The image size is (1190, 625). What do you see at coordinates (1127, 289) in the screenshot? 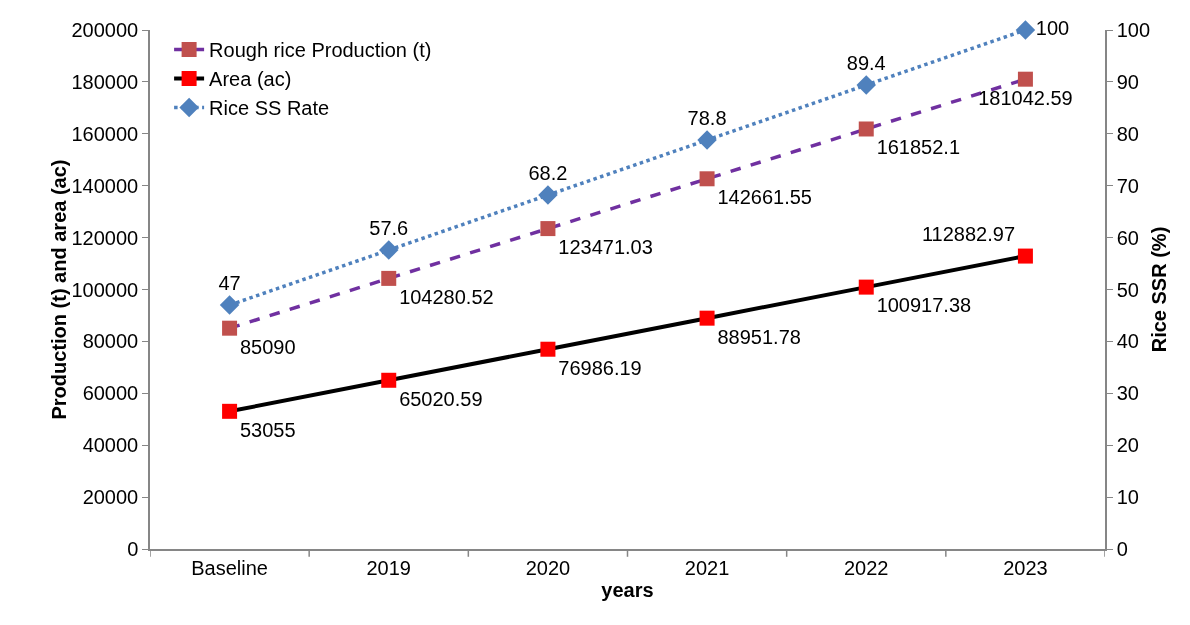
I see `y2-tick-label: 50` at bounding box center [1127, 289].